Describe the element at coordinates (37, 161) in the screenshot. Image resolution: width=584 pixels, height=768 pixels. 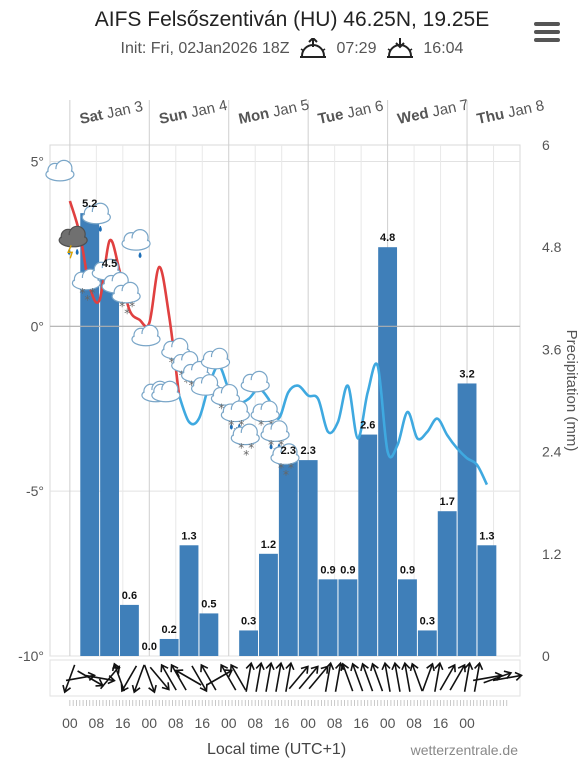
I see `left-tick-label: 5°` at that location.